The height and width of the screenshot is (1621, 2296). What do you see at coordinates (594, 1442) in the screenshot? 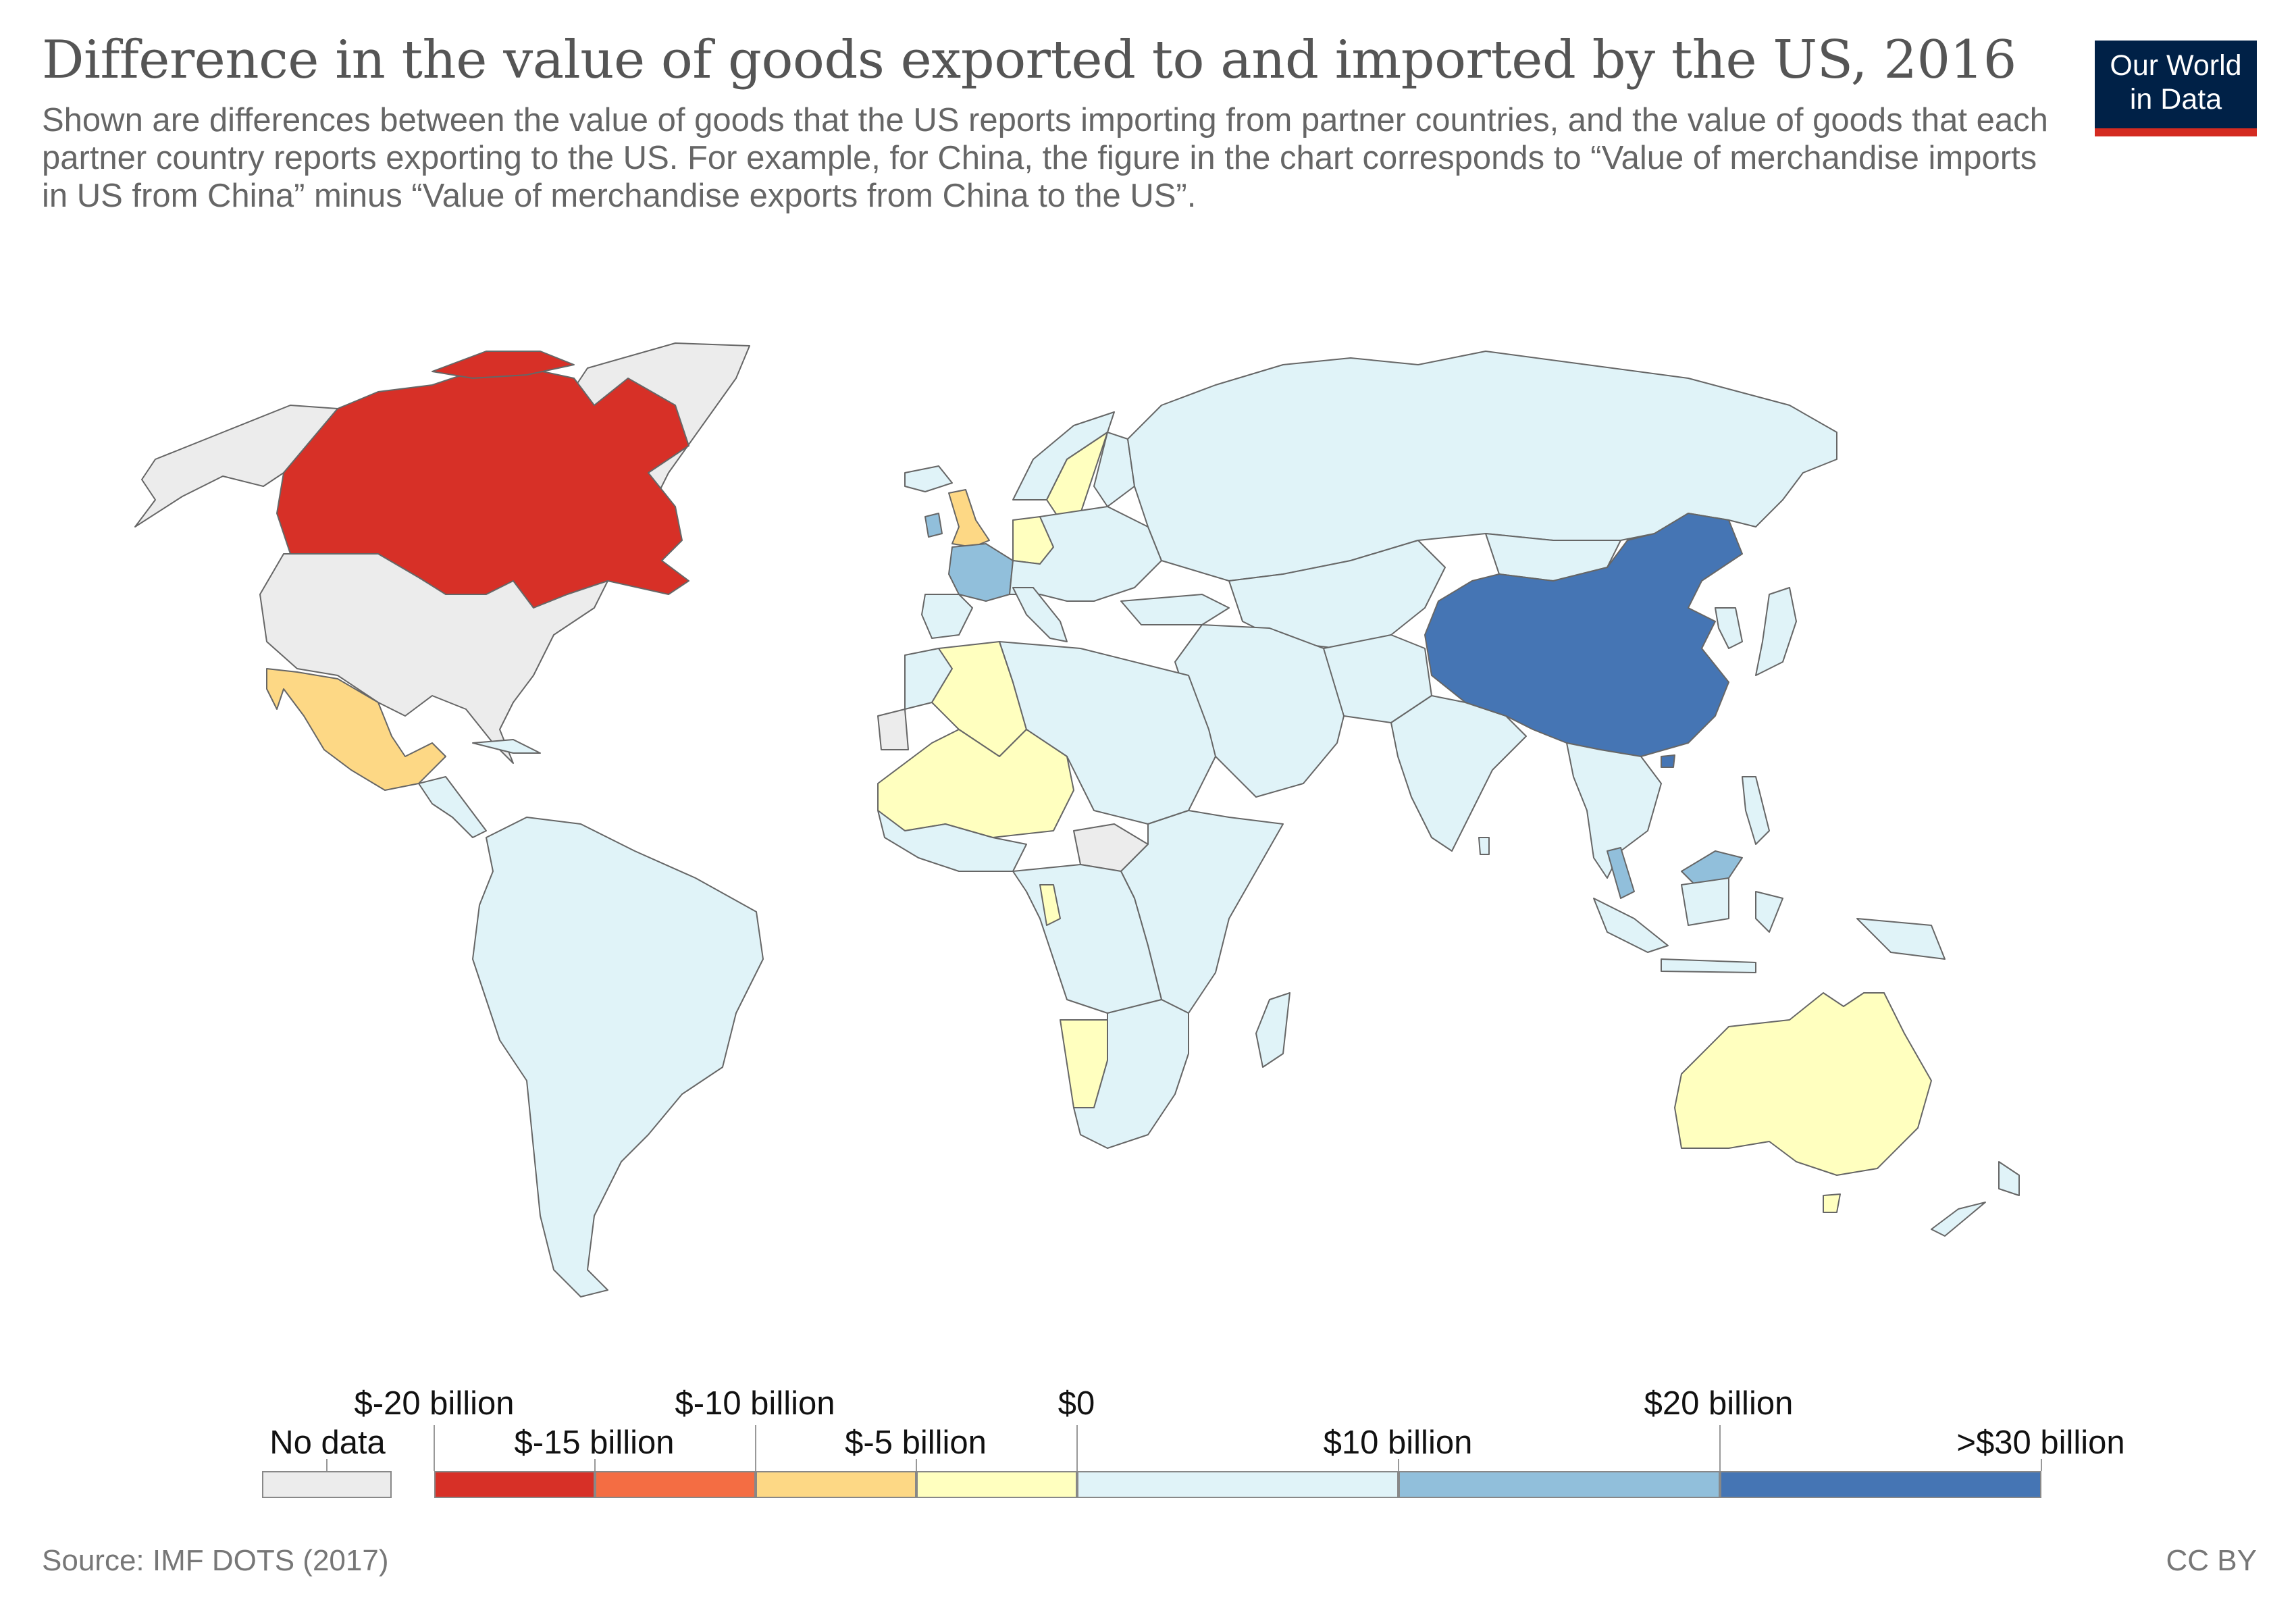
I see `legend-label-neg15: $-15 billion` at bounding box center [594, 1442].